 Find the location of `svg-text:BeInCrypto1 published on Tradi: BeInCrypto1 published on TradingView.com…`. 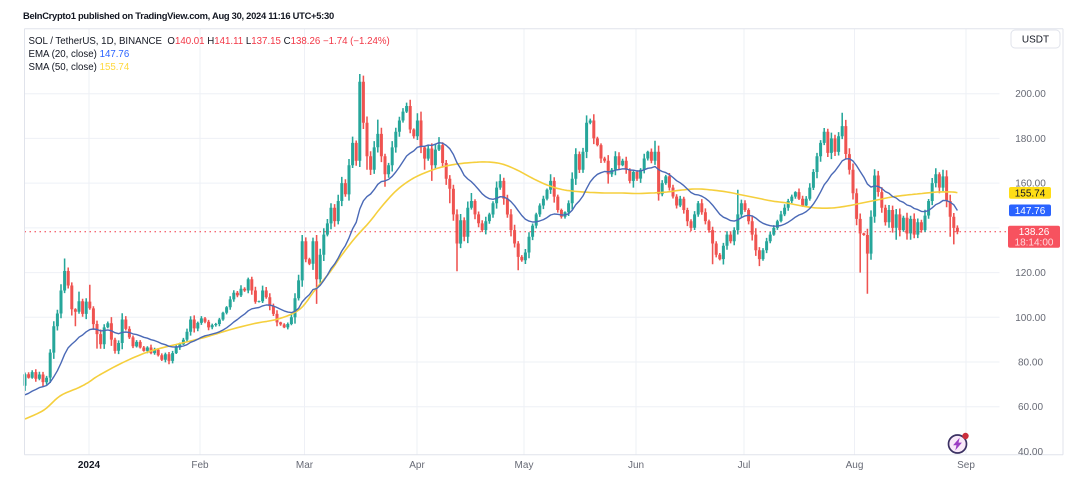

svg-text:BeInCrypto1 published on Tradi: BeInCrypto1 published on TradingView.com… is located at coordinates (178, 15).